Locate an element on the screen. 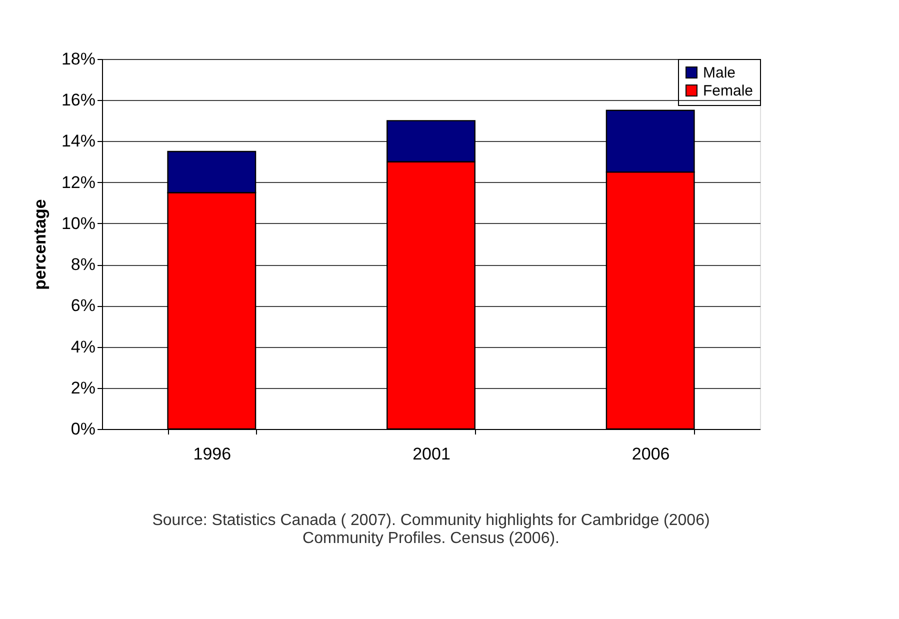  y-tick-label: 6% is located at coordinates (83, 306).